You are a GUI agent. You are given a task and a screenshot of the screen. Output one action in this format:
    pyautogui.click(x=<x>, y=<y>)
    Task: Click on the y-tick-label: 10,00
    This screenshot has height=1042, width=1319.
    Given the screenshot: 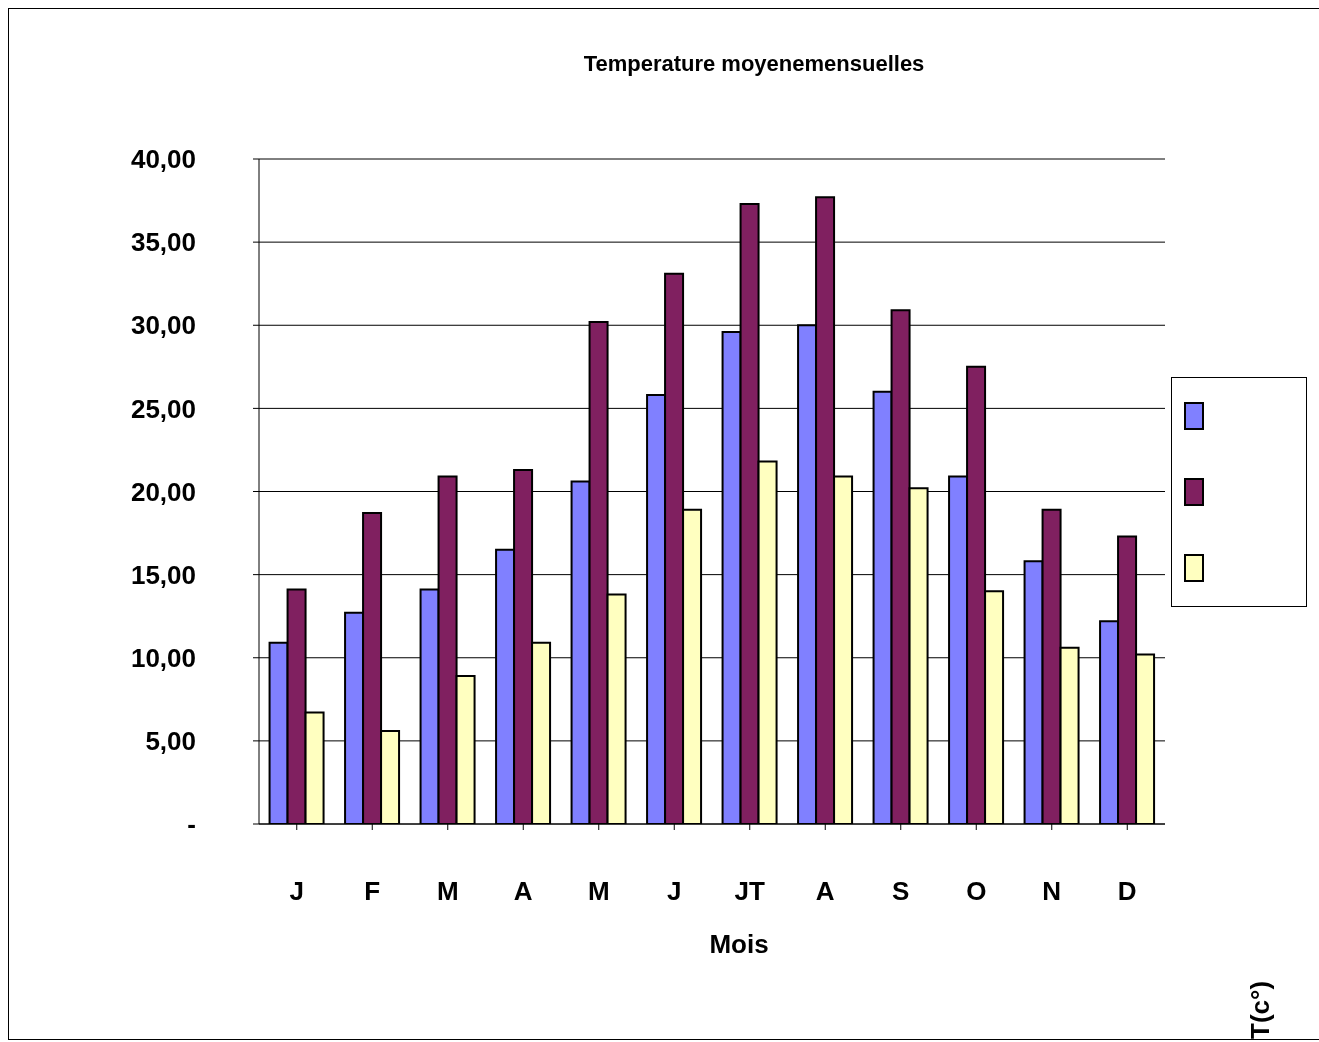 What is the action you would take?
    pyautogui.click(x=163, y=657)
    